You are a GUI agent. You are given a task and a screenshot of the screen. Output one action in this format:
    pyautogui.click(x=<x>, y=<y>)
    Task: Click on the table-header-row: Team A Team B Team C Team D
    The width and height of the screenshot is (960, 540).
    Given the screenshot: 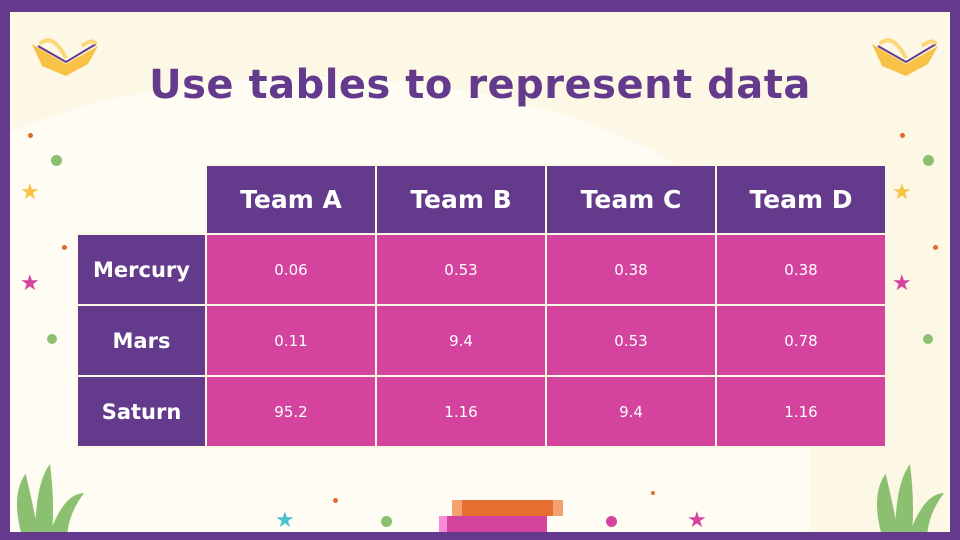 What is the action you would take?
    pyautogui.click(x=482, y=199)
    